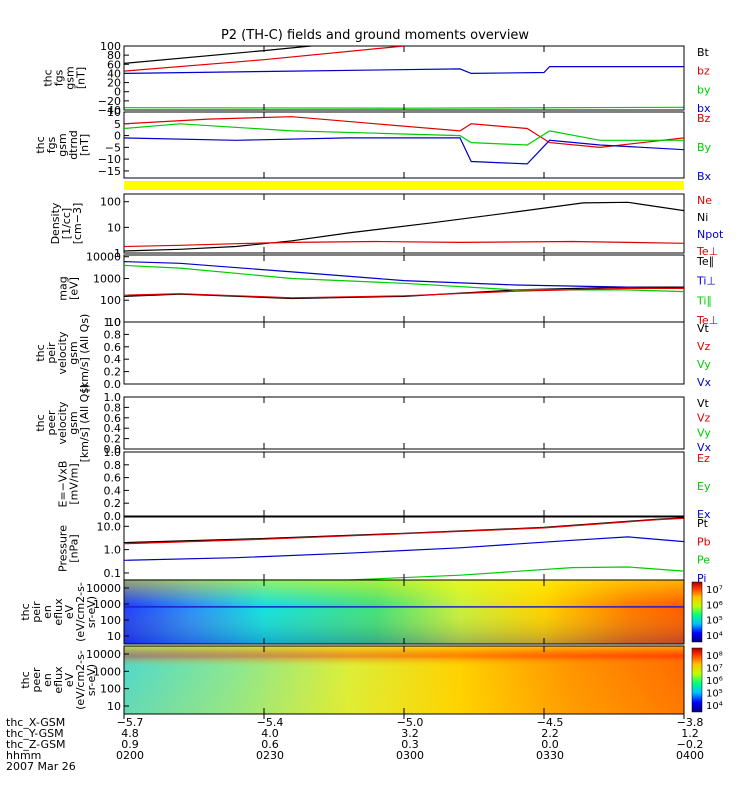 The image size is (750, 800). What do you see at coordinates (550, 722) in the screenshot?
I see `footer-x-3: −4.5` at bounding box center [550, 722].